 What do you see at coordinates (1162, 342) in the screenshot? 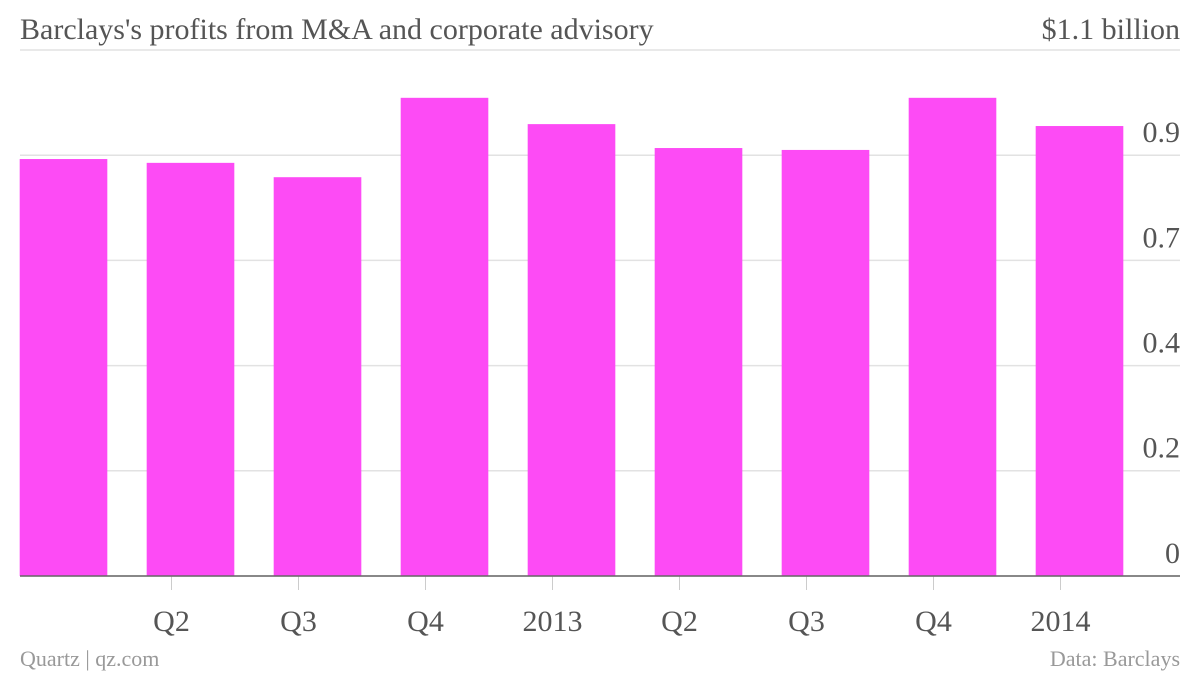
I see `y-tick-label: 0.4` at bounding box center [1162, 342].